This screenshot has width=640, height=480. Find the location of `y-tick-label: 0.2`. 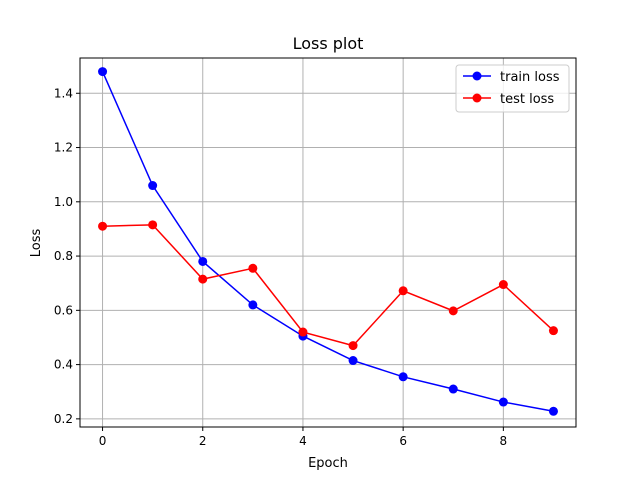

y-tick-label: 0.2 is located at coordinates (63, 419).